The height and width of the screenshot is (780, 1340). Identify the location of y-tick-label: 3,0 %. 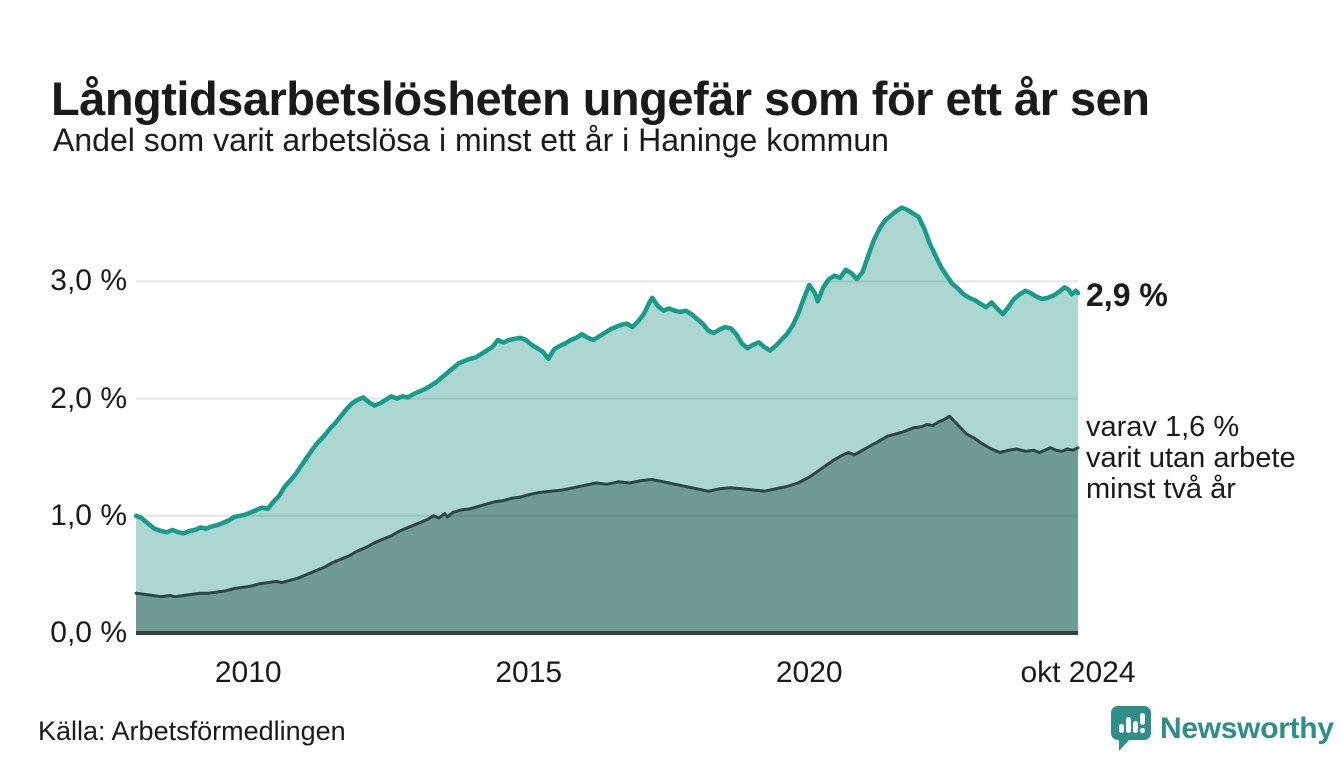
(88, 281).